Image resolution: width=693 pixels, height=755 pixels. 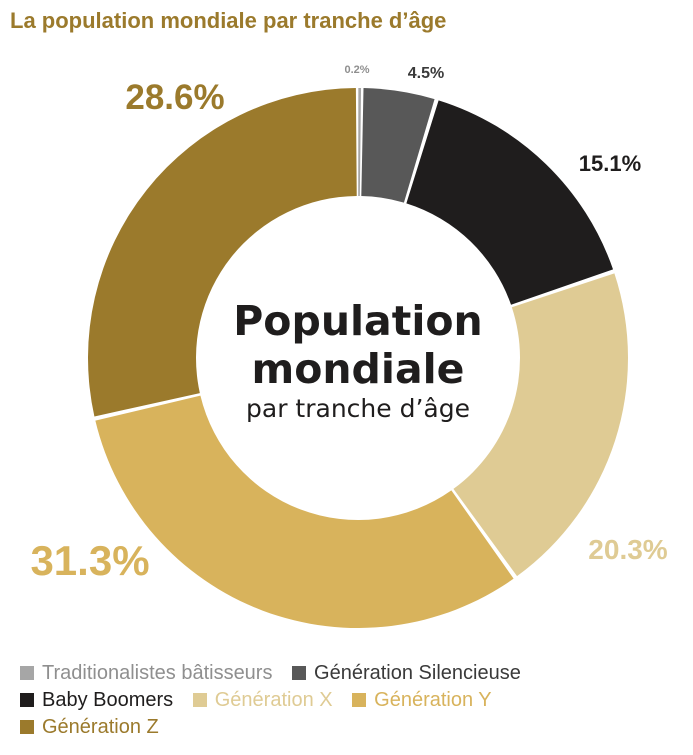 What do you see at coordinates (273, 700) in the screenshot?
I see `legend-label: Génération X` at bounding box center [273, 700].